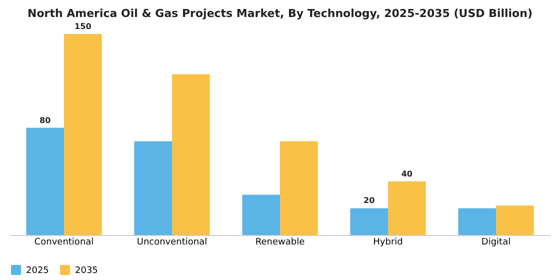 This screenshot has height=280, width=560. What do you see at coordinates (496, 243) in the screenshot?
I see `x-tick-label: Digital` at bounding box center [496, 243].